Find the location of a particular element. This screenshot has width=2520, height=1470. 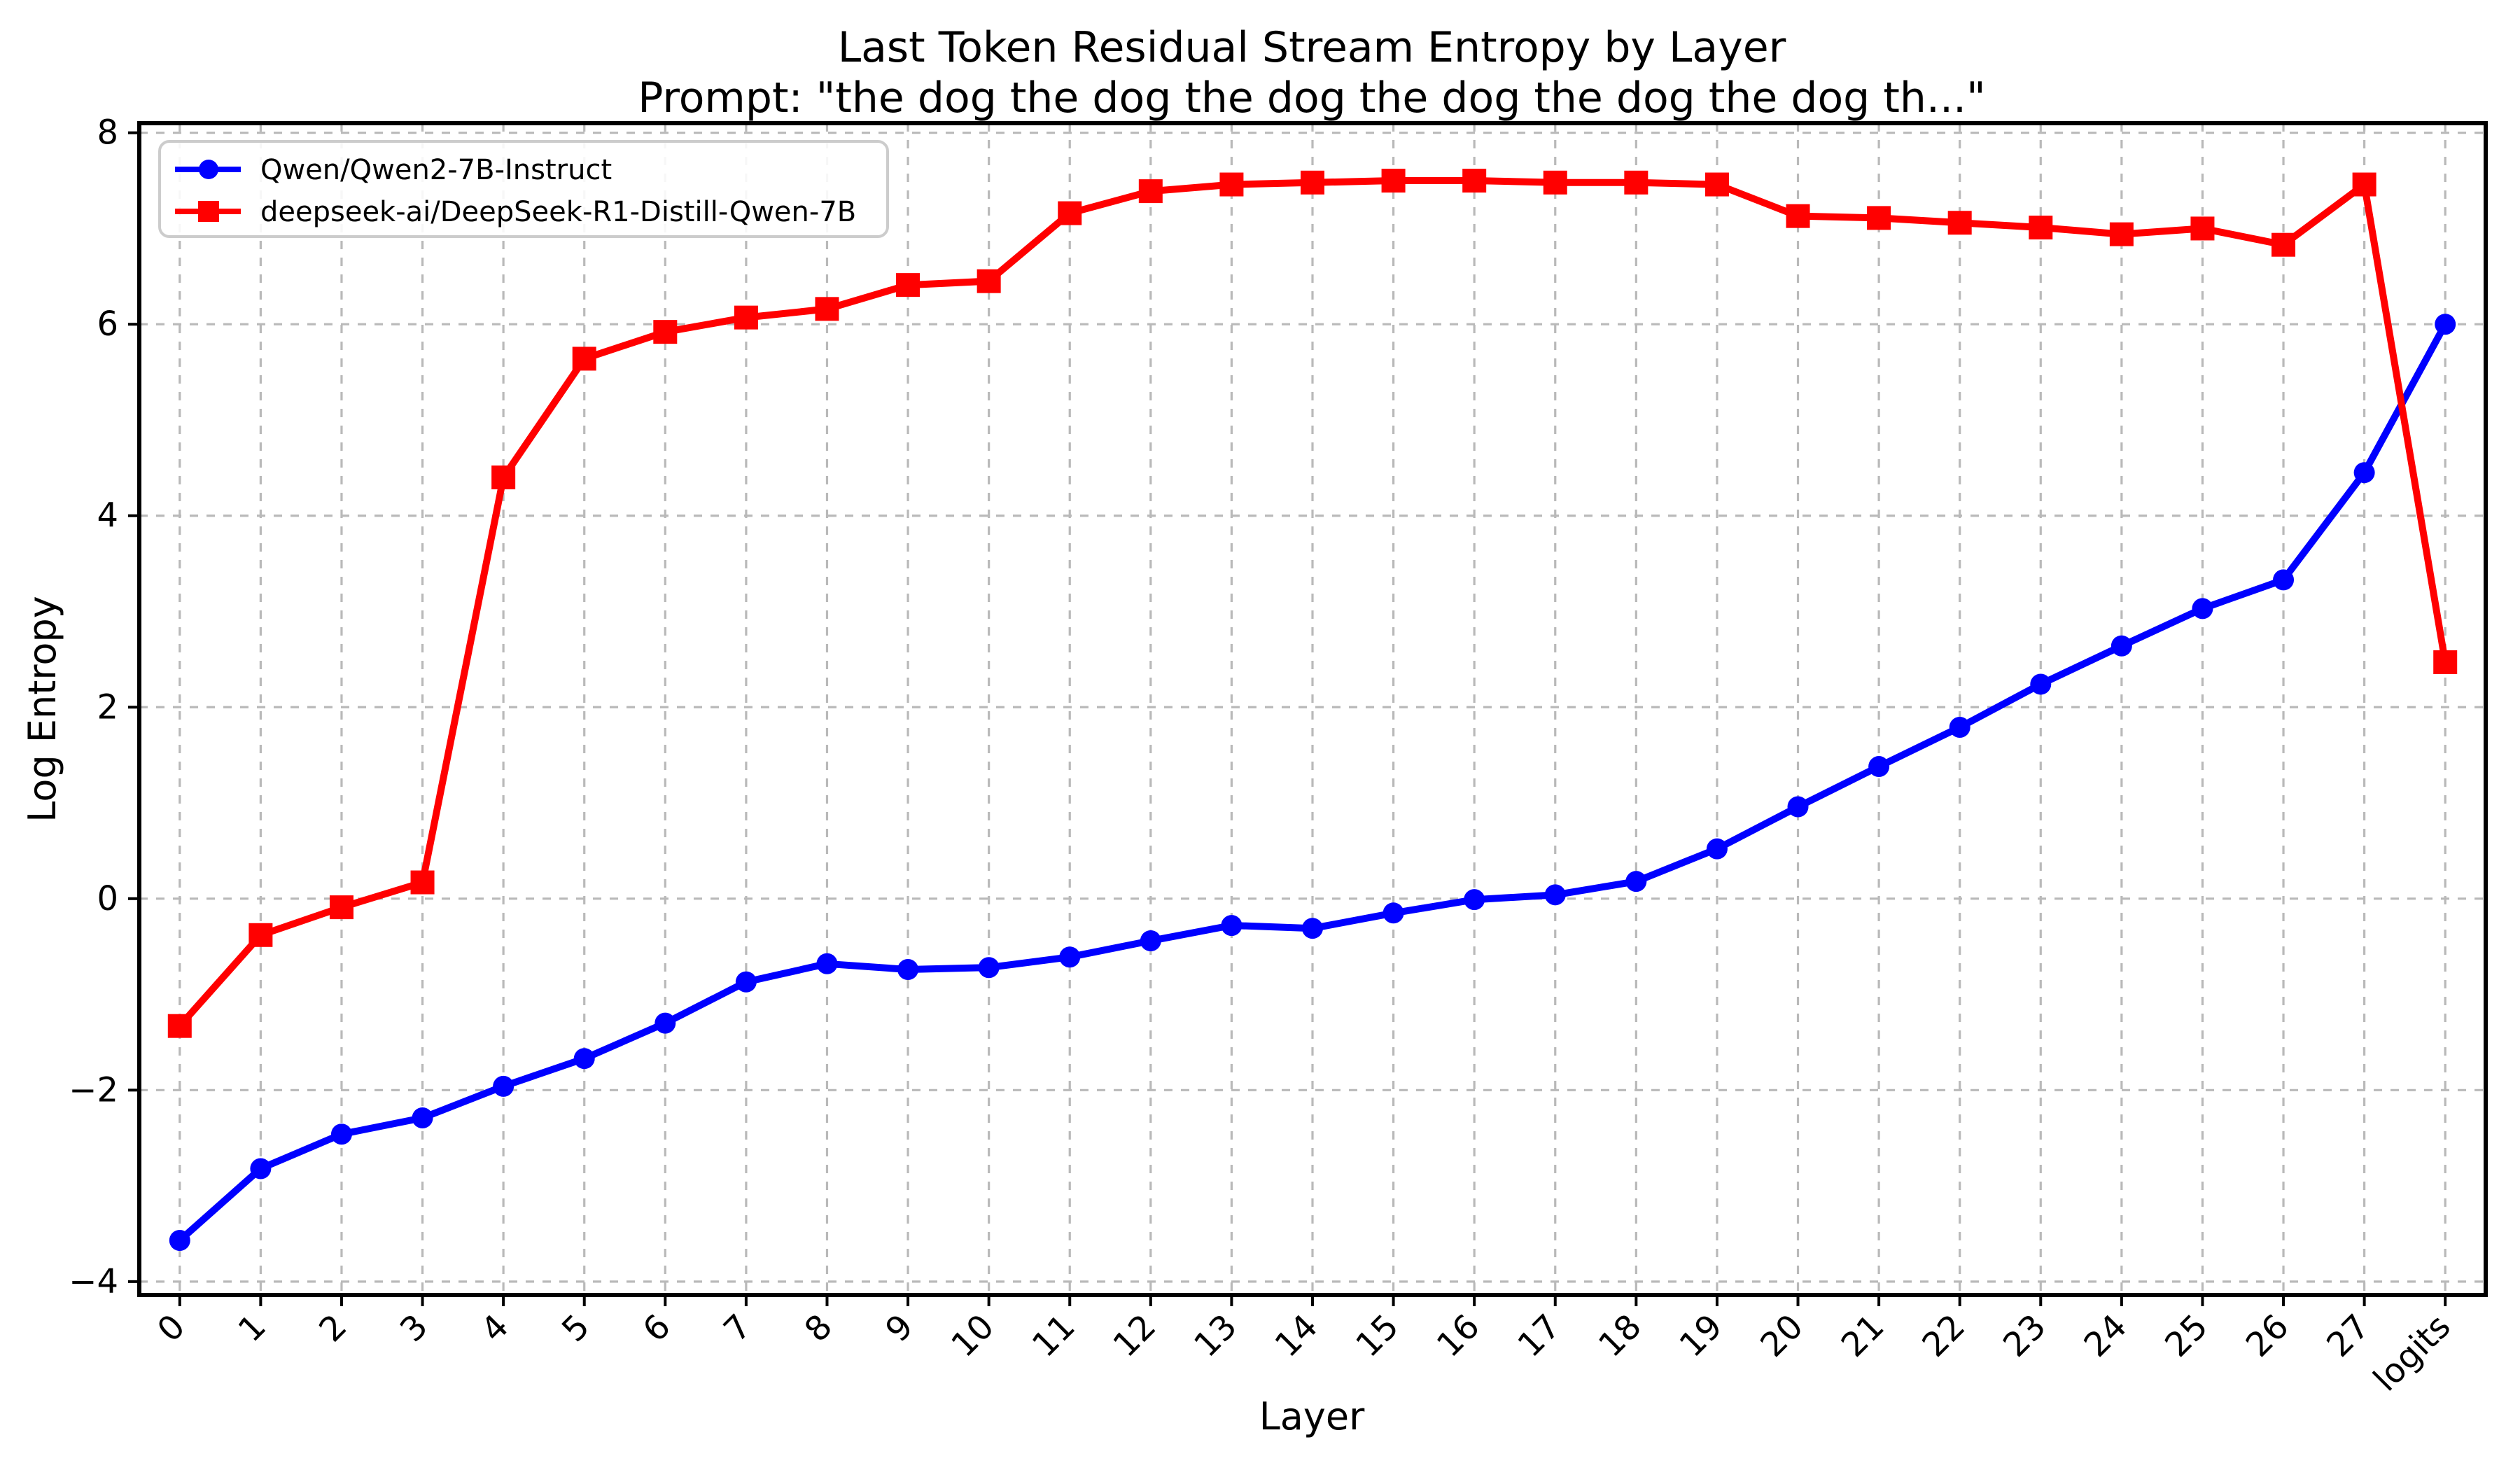

svg-text: 14 is located at coordinates (1297, 1336).